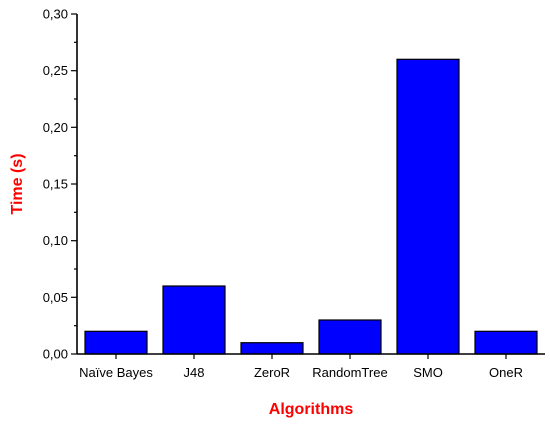 The image size is (550, 424). Describe the element at coordinates (301, 367) in the screenshot. I see `x-ticks-group: Naïve Bayes J48 ZeroR RandomTree SMO OneR` at that location.